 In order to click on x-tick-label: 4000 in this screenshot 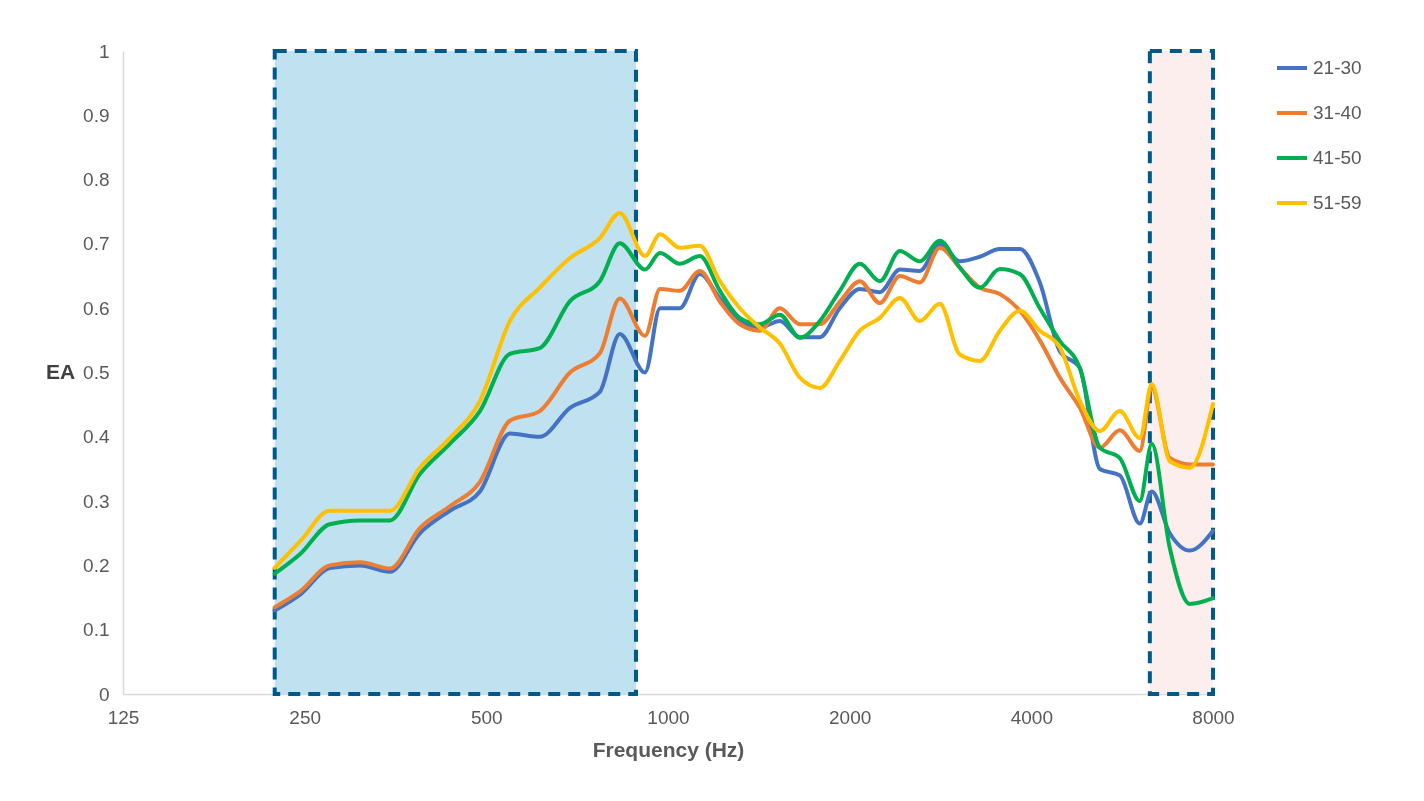, I will do `click(1031, 717)`.